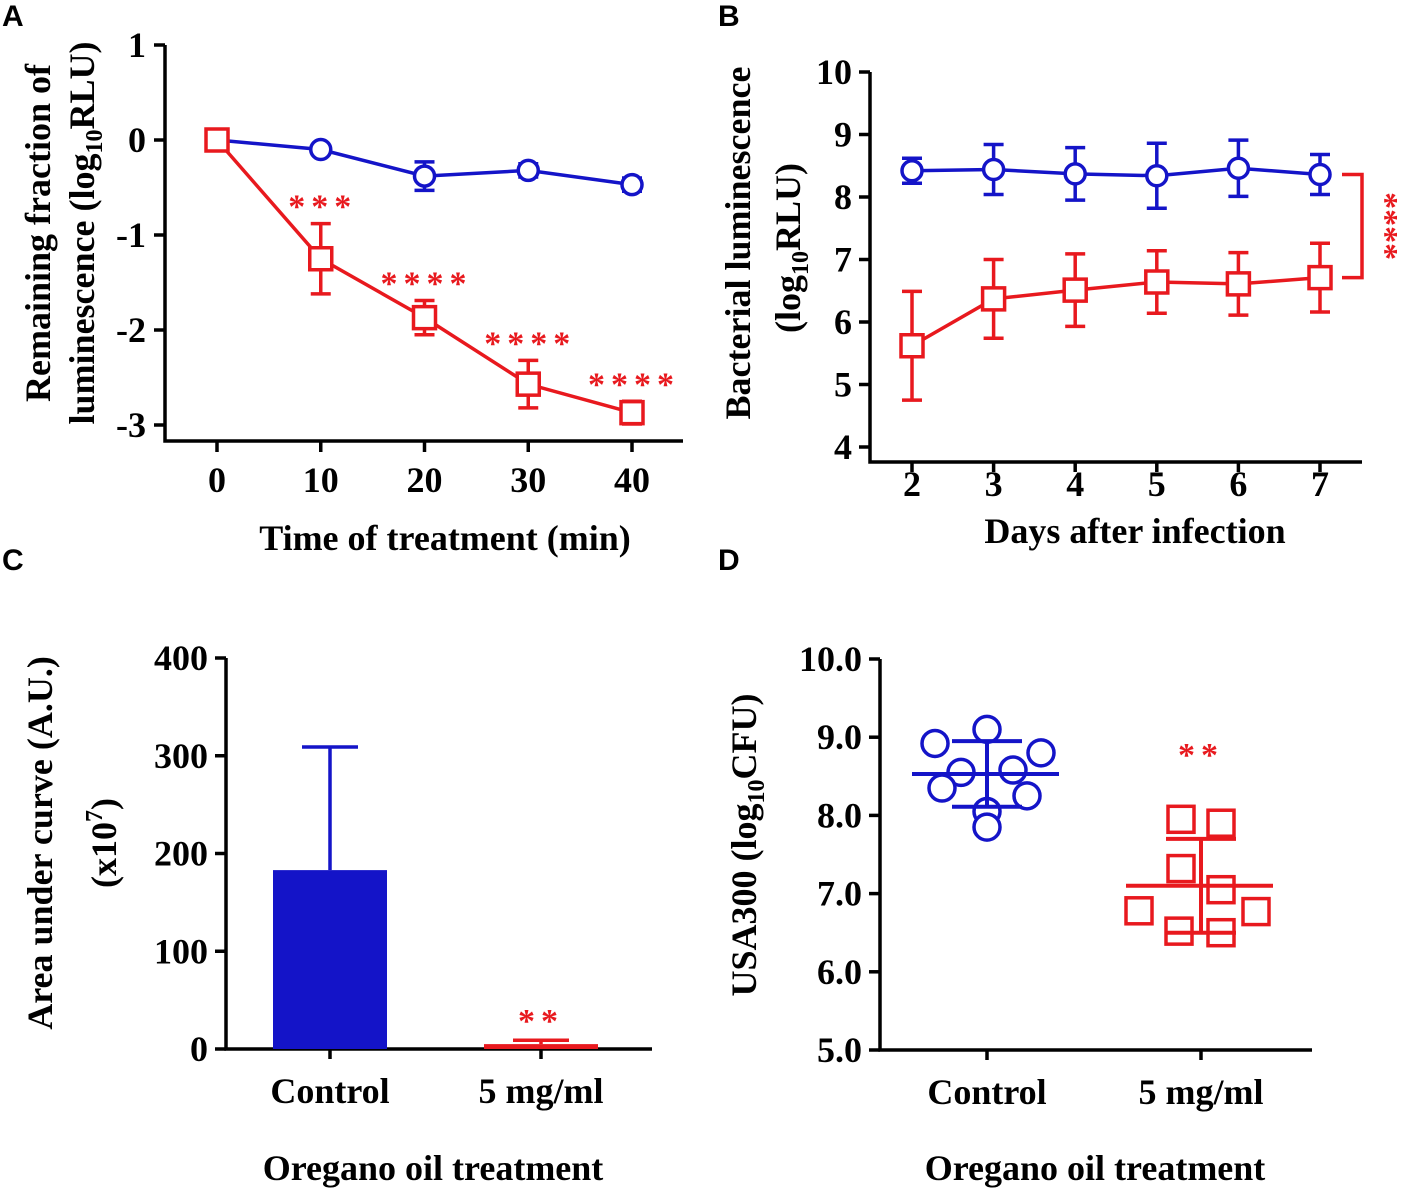 The image size is (1405, 1203). Describe the element at coordinates (425, 480) in the screenshot. I see `panel-a-x-tick-label: 20` at that location.